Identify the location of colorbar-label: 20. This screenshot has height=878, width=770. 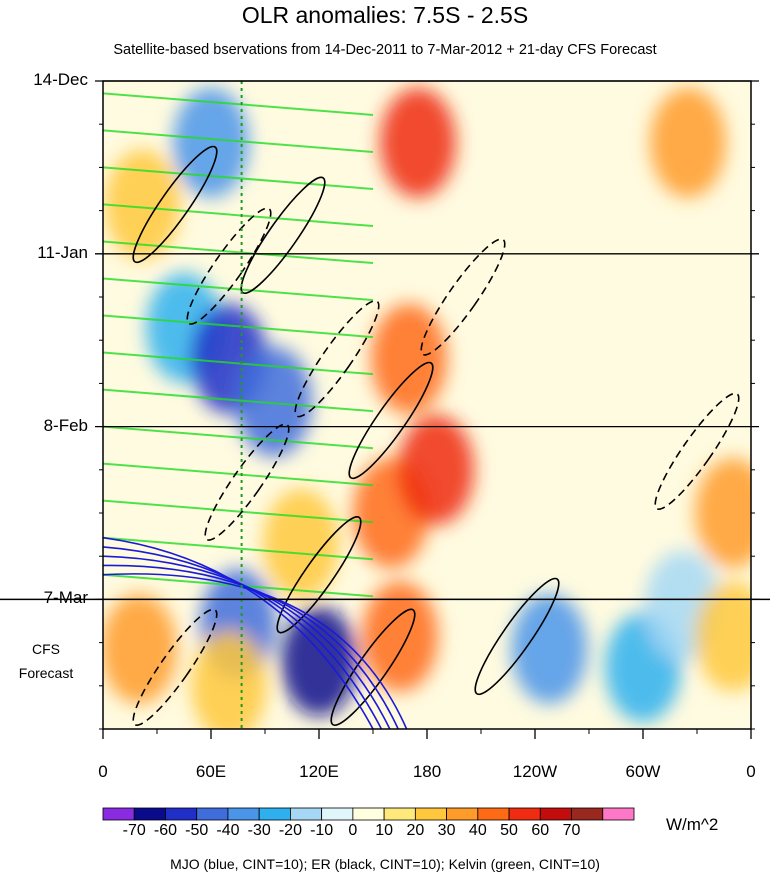
(415, 830).